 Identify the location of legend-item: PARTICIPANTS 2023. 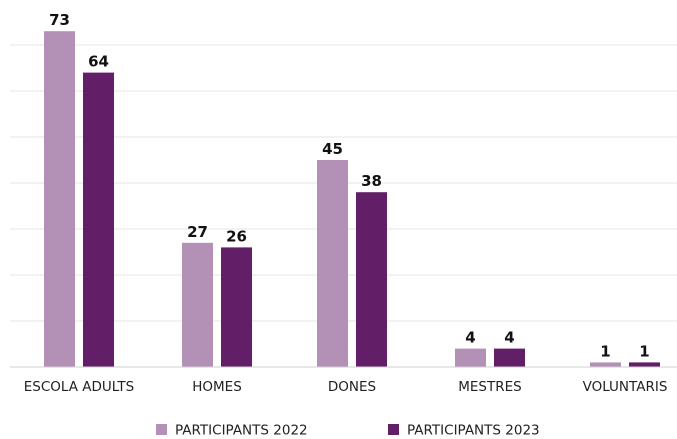
(464, 431).